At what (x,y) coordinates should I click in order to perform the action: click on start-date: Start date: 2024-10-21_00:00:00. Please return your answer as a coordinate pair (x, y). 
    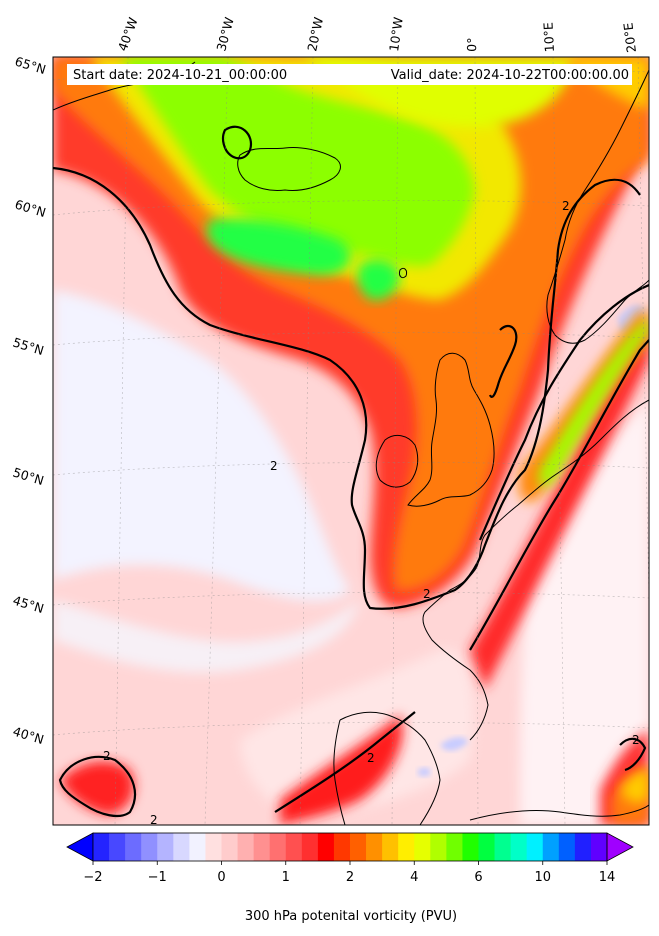
    Looking at the image, I should click on (180, 75).